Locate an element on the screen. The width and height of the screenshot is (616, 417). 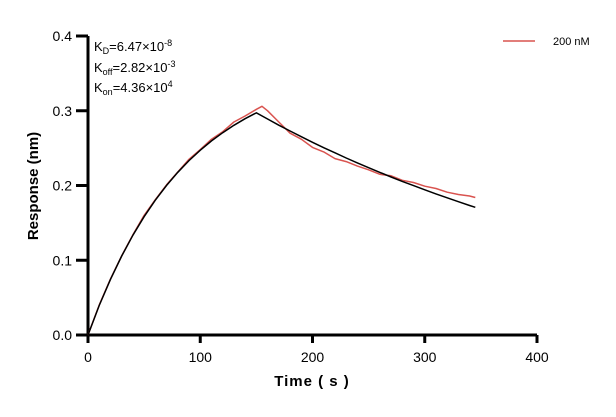
y-tick-label: 0.1 is located at coordinates (63, 260).